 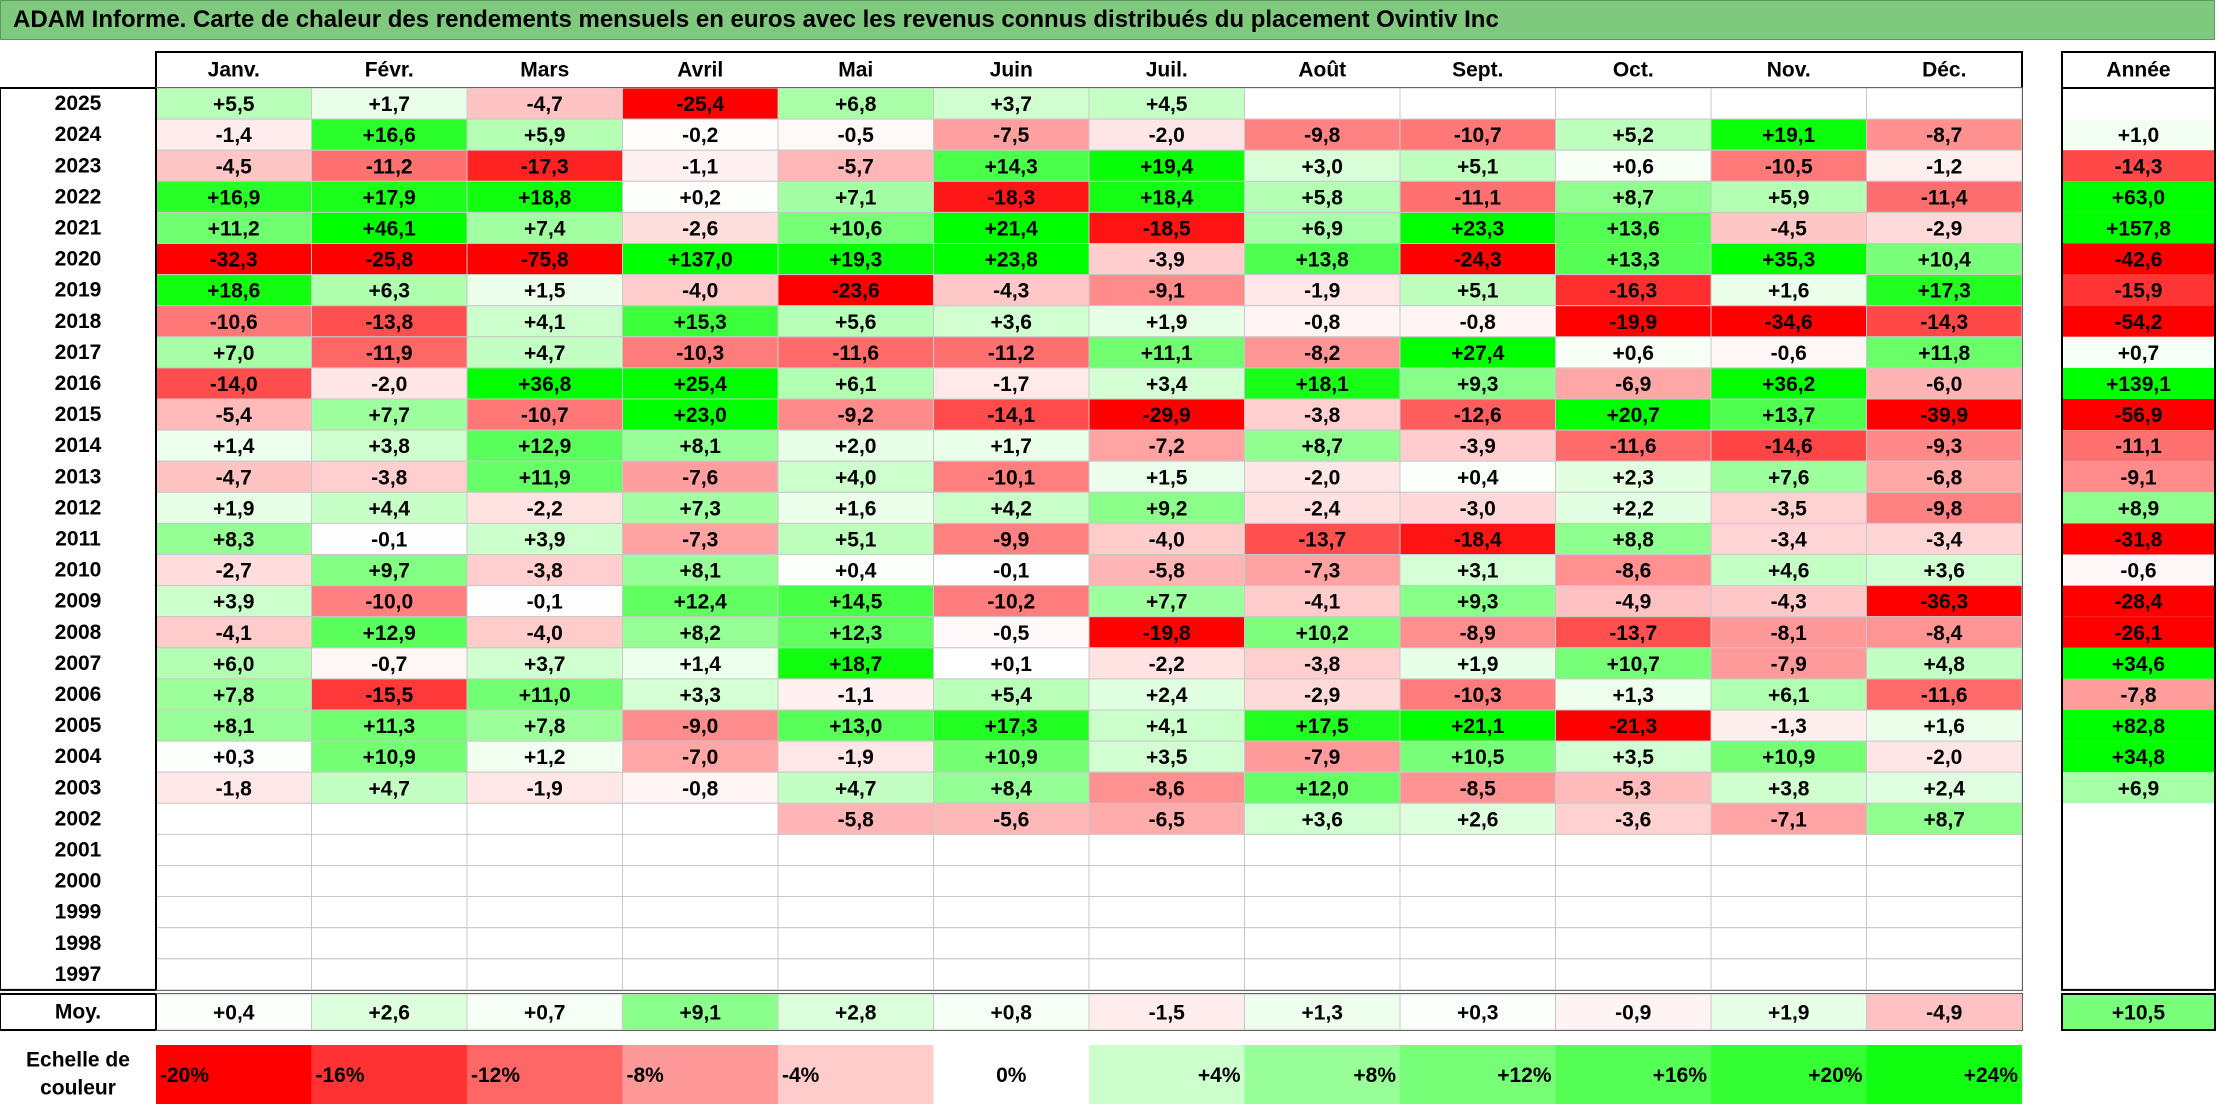 I want to click on annual-value: -31,8, so click(x=2139, y=539).